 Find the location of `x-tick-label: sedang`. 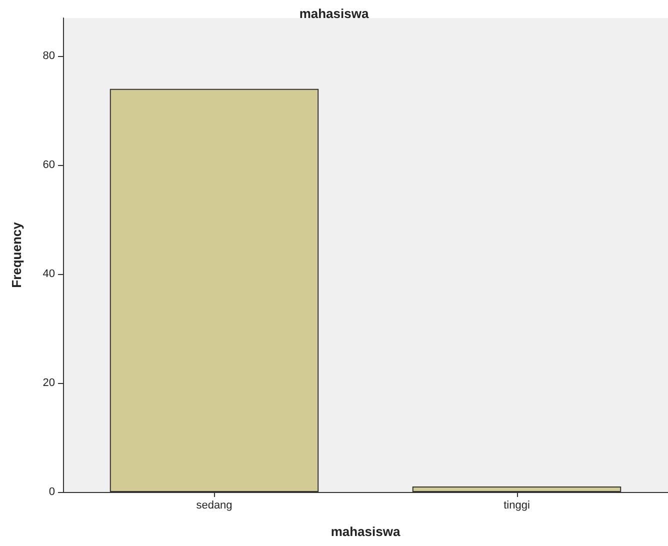

x-tick-label: sedang is located at coordinates (214, 506).